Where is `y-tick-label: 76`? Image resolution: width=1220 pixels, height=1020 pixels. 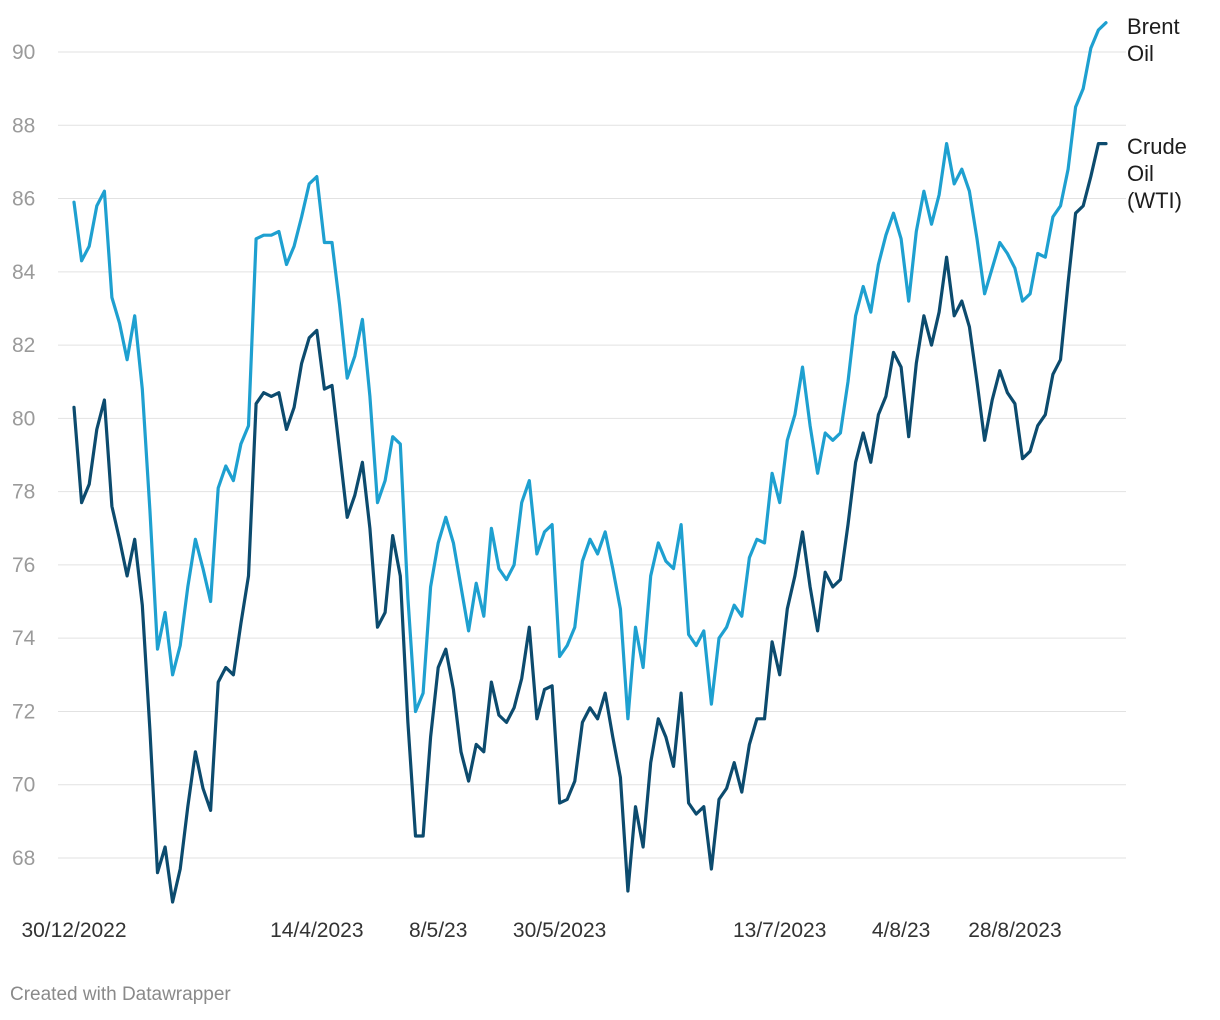 y-tick-label: 76 is located at coordinates (23, 565).